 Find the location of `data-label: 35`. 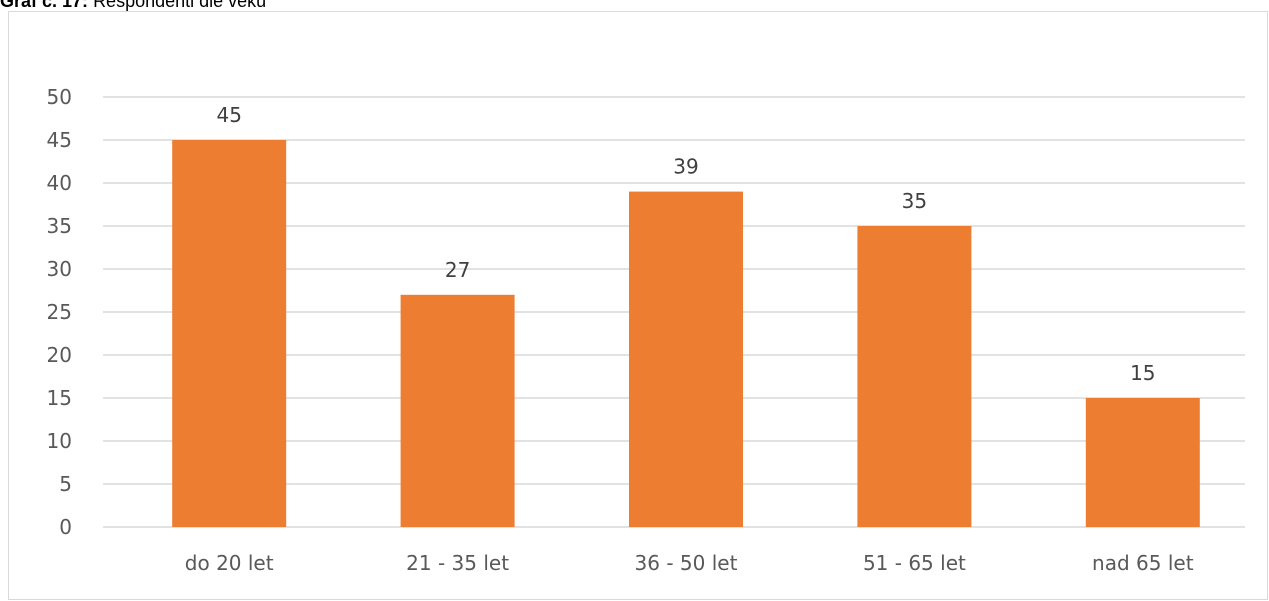

data-label: 35 is located at coordinates (914, 201).